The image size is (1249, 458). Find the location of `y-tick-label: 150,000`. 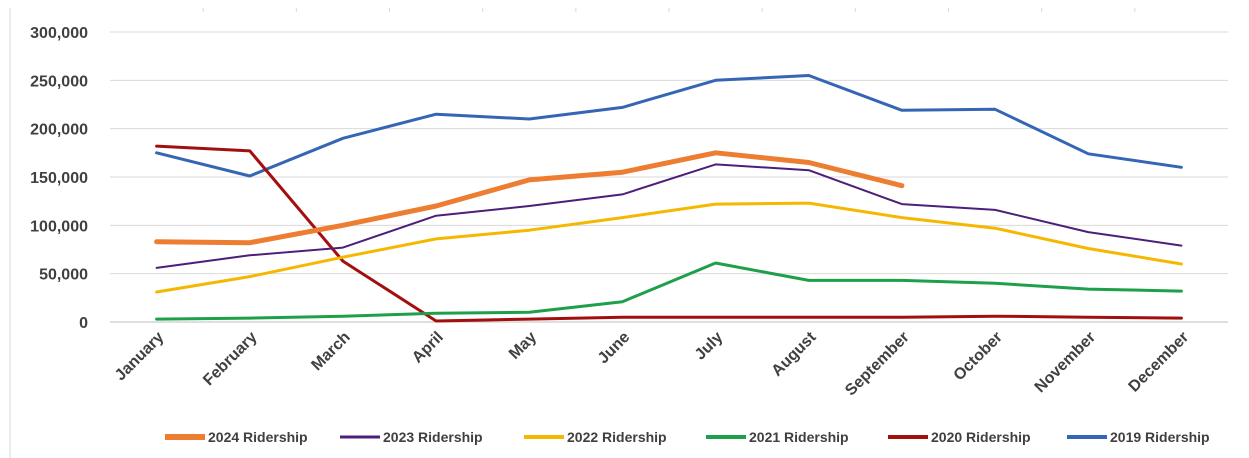

y-tick-label: 150,000 is located at coordinates (59, 178).